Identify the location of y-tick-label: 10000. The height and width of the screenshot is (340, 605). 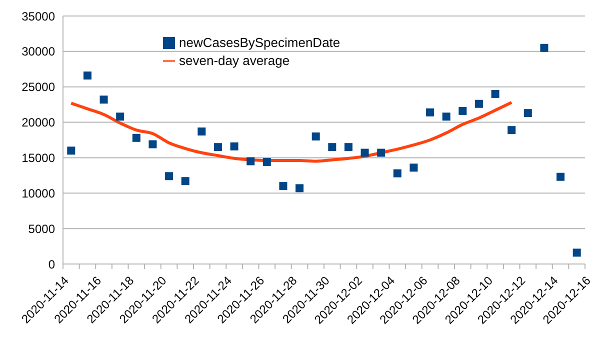
(39, 193).